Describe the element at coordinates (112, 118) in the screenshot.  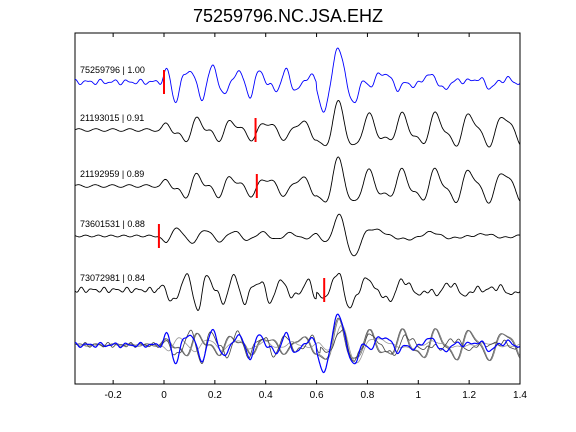
I see `trace-label-21193015: 21193015 | 0.91` at that location.